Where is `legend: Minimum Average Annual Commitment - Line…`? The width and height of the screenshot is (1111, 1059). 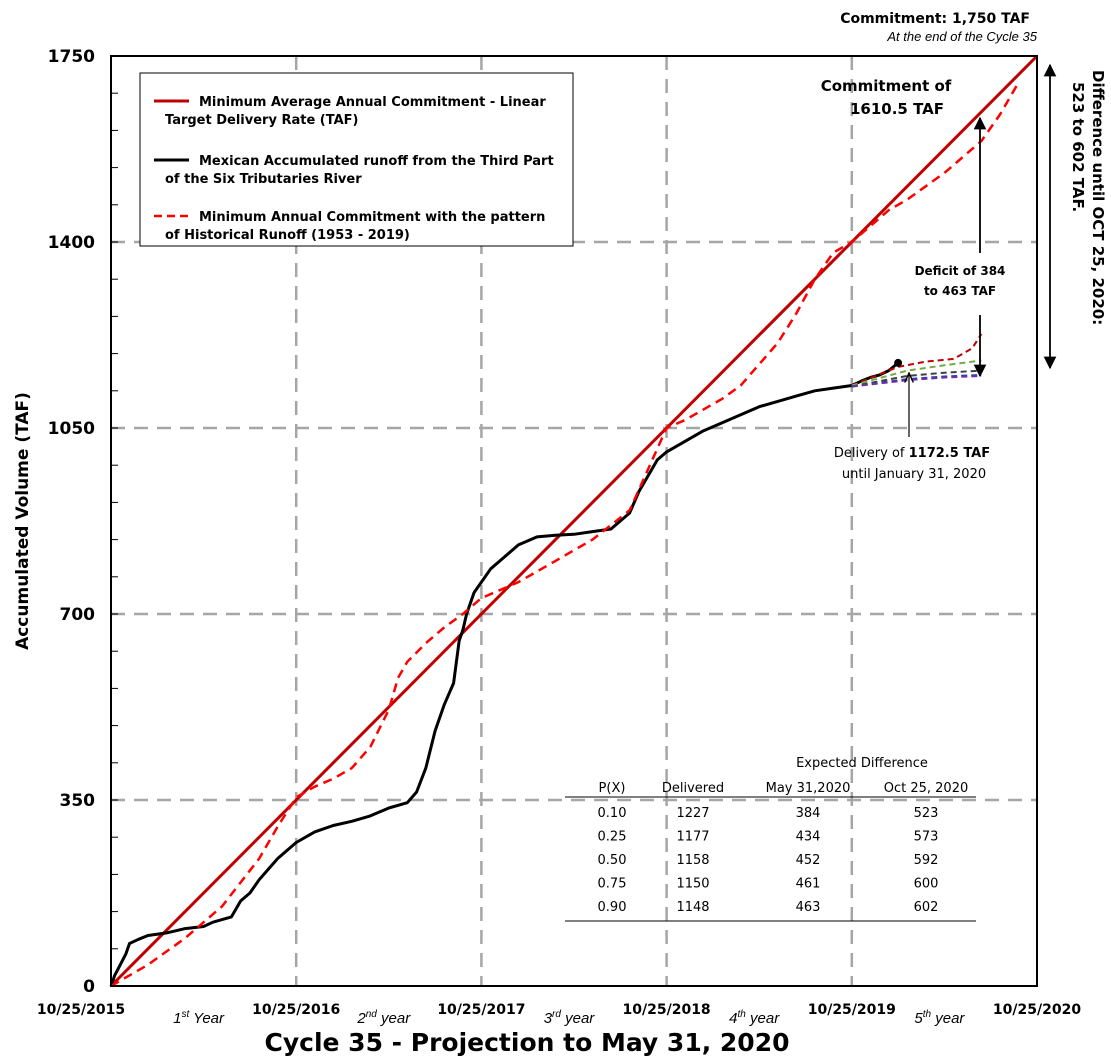 legend: Minimum Average Annual Commitment - Line… is located at coordinates (356, 159).